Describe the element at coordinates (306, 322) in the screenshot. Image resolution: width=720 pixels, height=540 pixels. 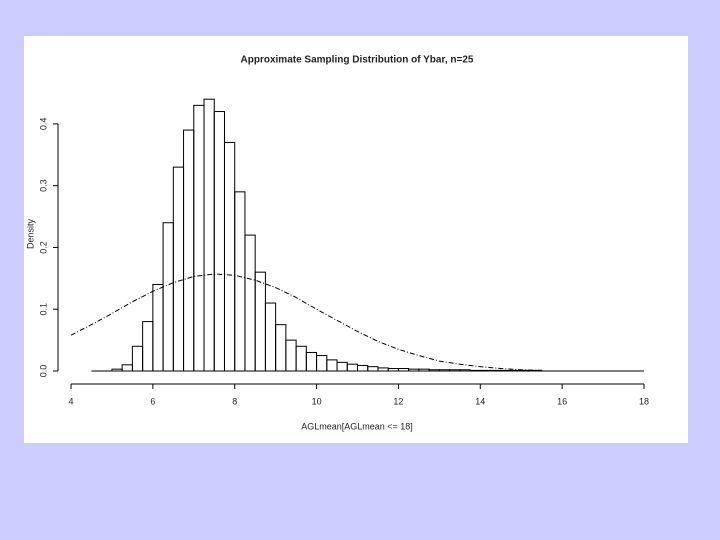
I see `density-curve` at that location.